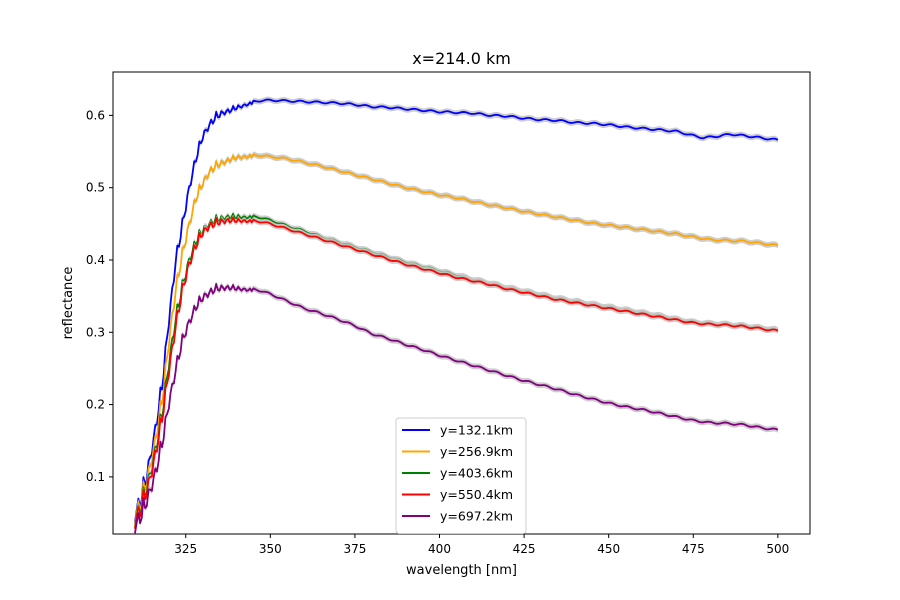 This screenshot has height=600, width=900. What do you see at coordinates (481, 545) in the screenshot?
I see `x-axis: 325 350 375 400 425 450 475 500` at bounding box center [481, 545].